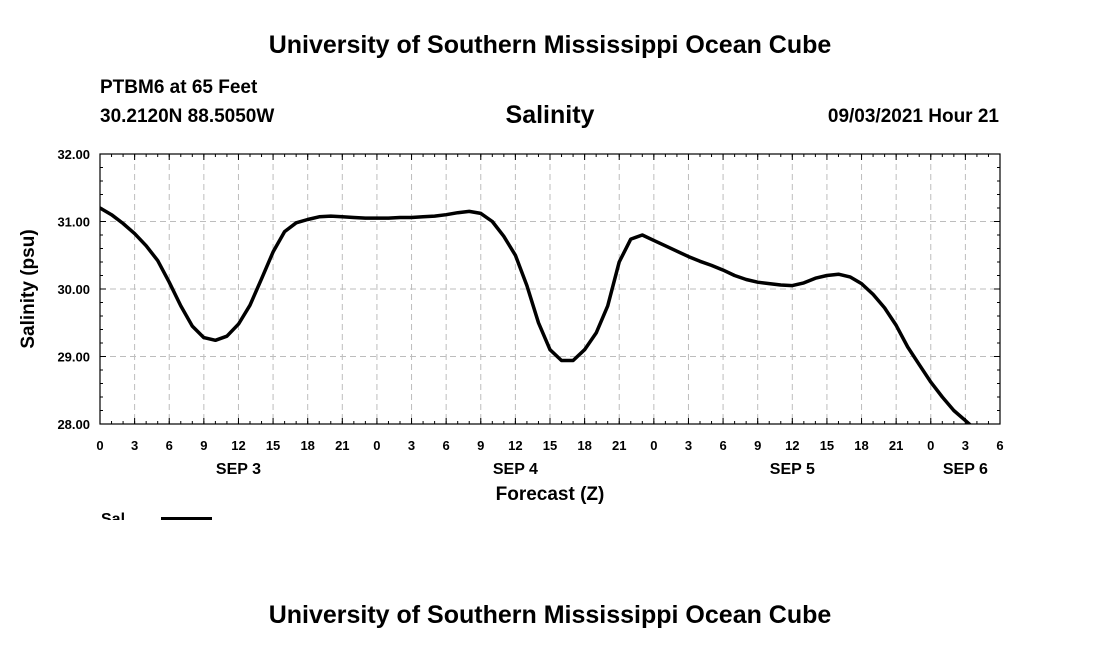 The width and height of the screenshot is (1100, 650). What do you see at coordinates (28, 288) in the screenshot?
I see `y-axis-label: Salinity (psu)` at bounding box center [28, 288].